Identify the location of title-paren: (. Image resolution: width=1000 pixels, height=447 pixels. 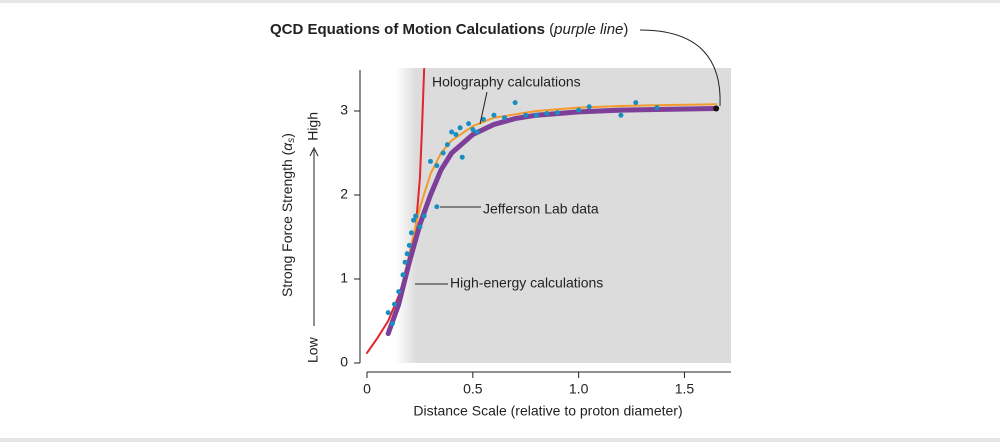
(549, 29).